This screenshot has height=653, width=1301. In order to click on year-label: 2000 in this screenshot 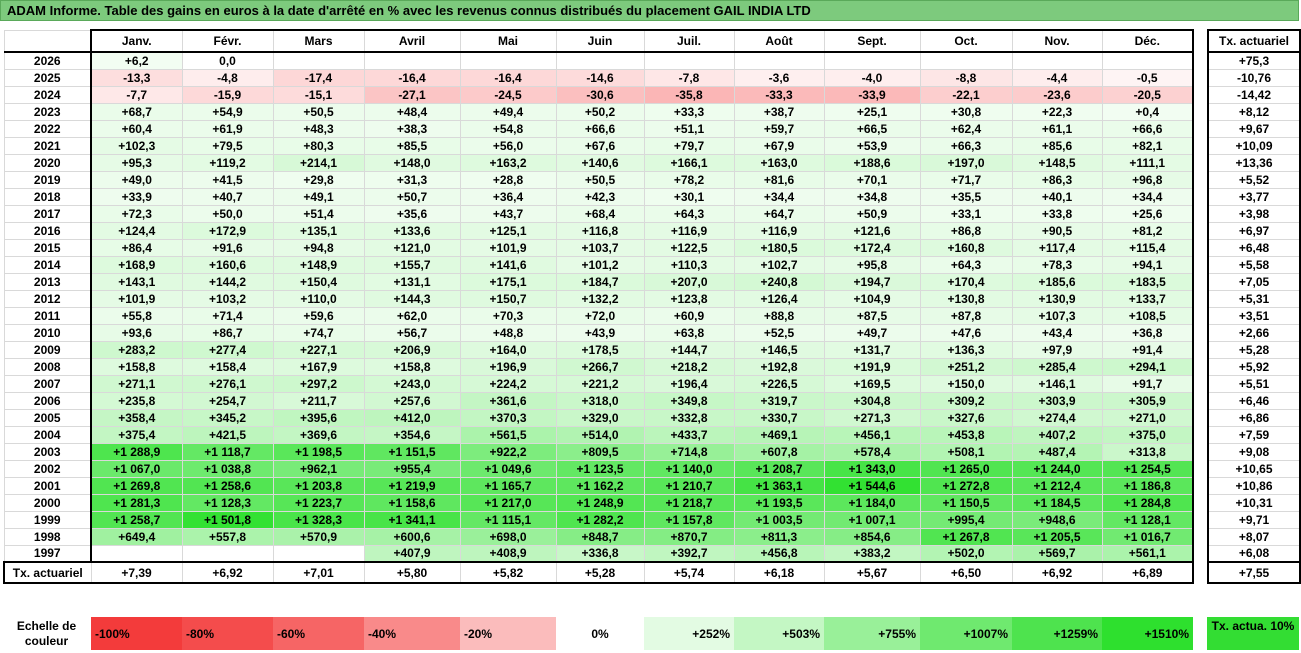, I will do `click(47, 502)`.